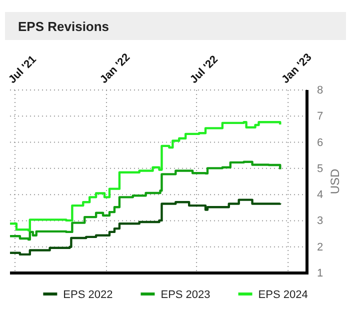  What do you see at coordinates (320, 168) in the screenshot?
I see `y-tick-label: 5` at bounding box center [320, 168].